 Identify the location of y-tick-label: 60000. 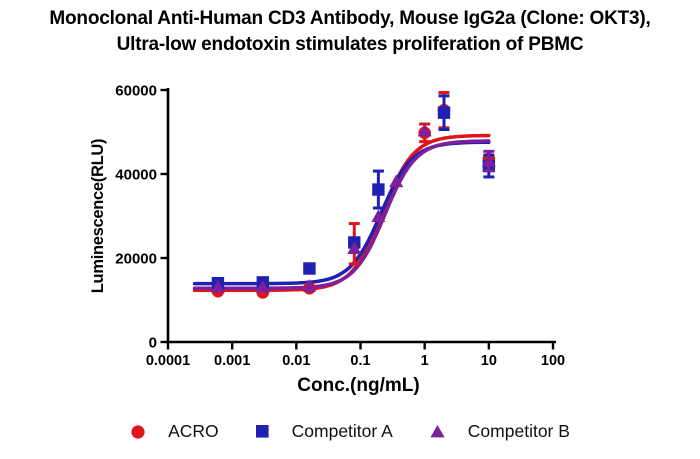
(136, 91).